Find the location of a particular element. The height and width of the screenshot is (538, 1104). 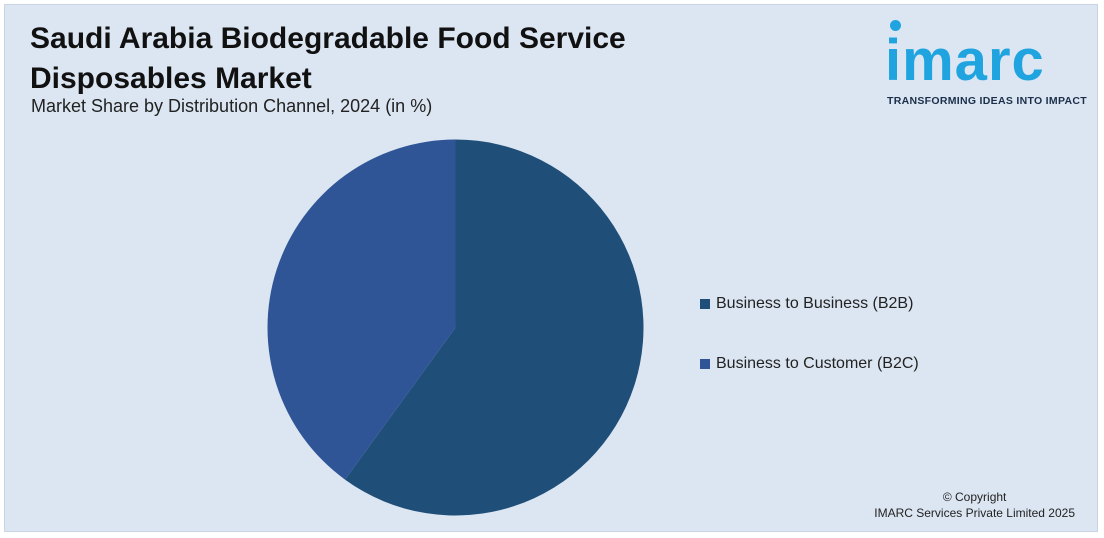

logo-dot-icon is located at coordinates (895, 25).